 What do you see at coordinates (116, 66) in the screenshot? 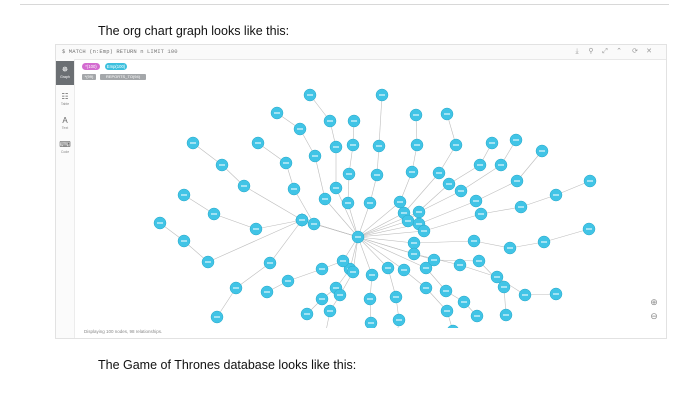
I see `label-emp-pill: Emp(100)` at bounding box center [116, 66].